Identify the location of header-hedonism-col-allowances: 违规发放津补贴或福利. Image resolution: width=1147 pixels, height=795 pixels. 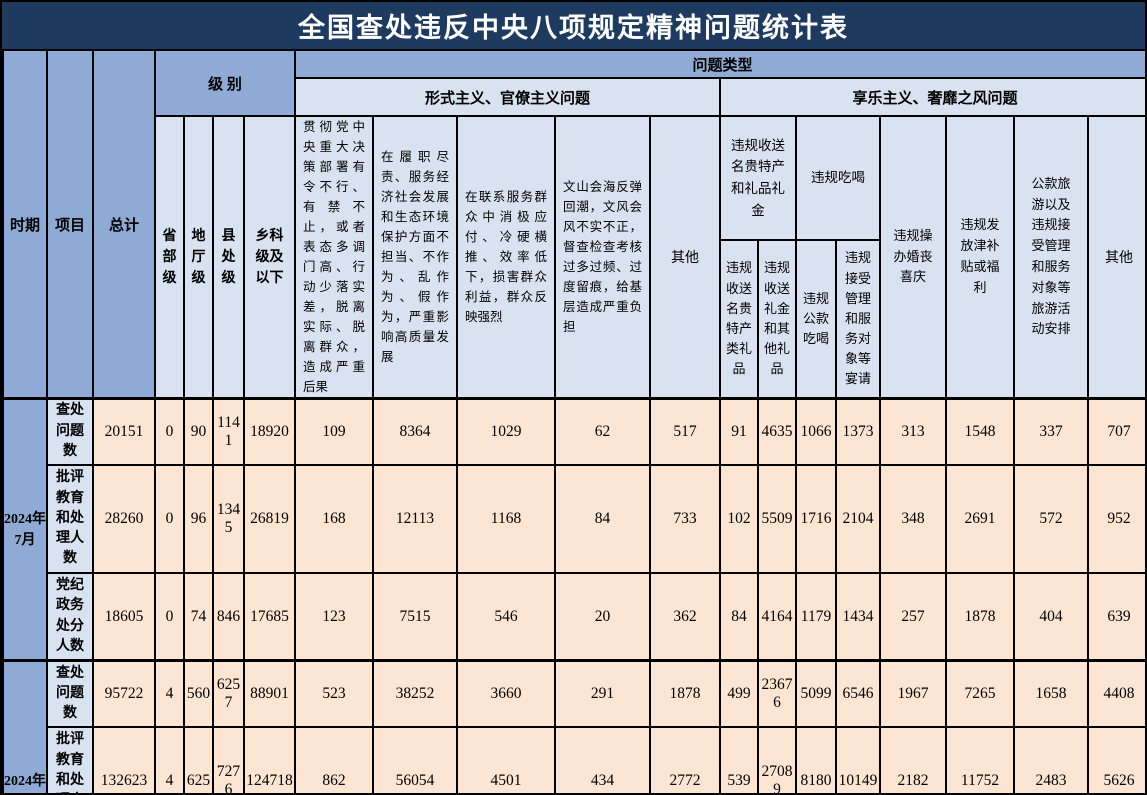
(980, 257).